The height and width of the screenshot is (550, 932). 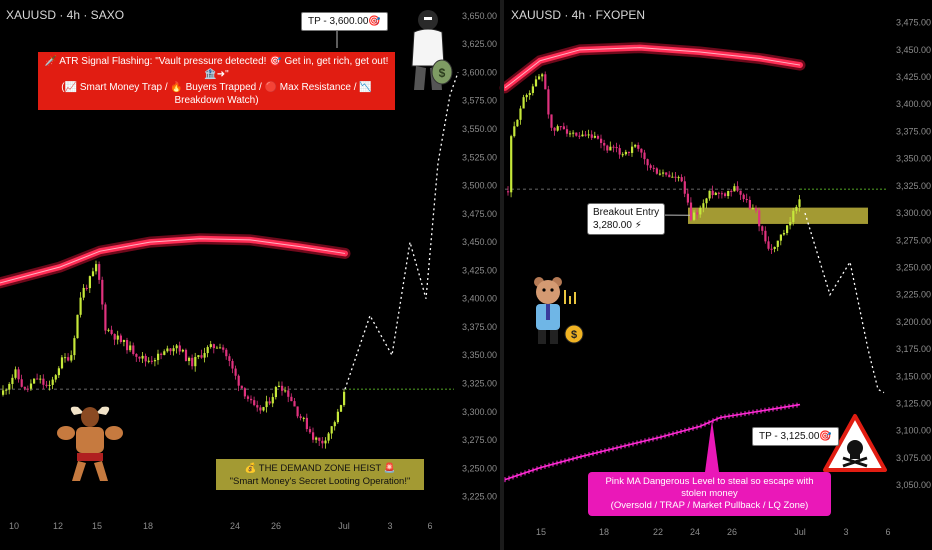 What do you see at coordinates (887, 532) in the screenshot?
I see `x-tick-label: 6` at bounding box center [887, 532].